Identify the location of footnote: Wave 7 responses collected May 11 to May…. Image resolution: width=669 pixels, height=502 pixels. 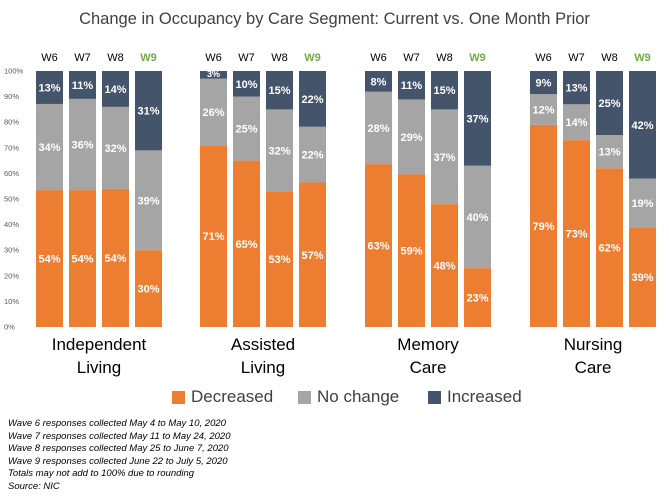
(119, 436).